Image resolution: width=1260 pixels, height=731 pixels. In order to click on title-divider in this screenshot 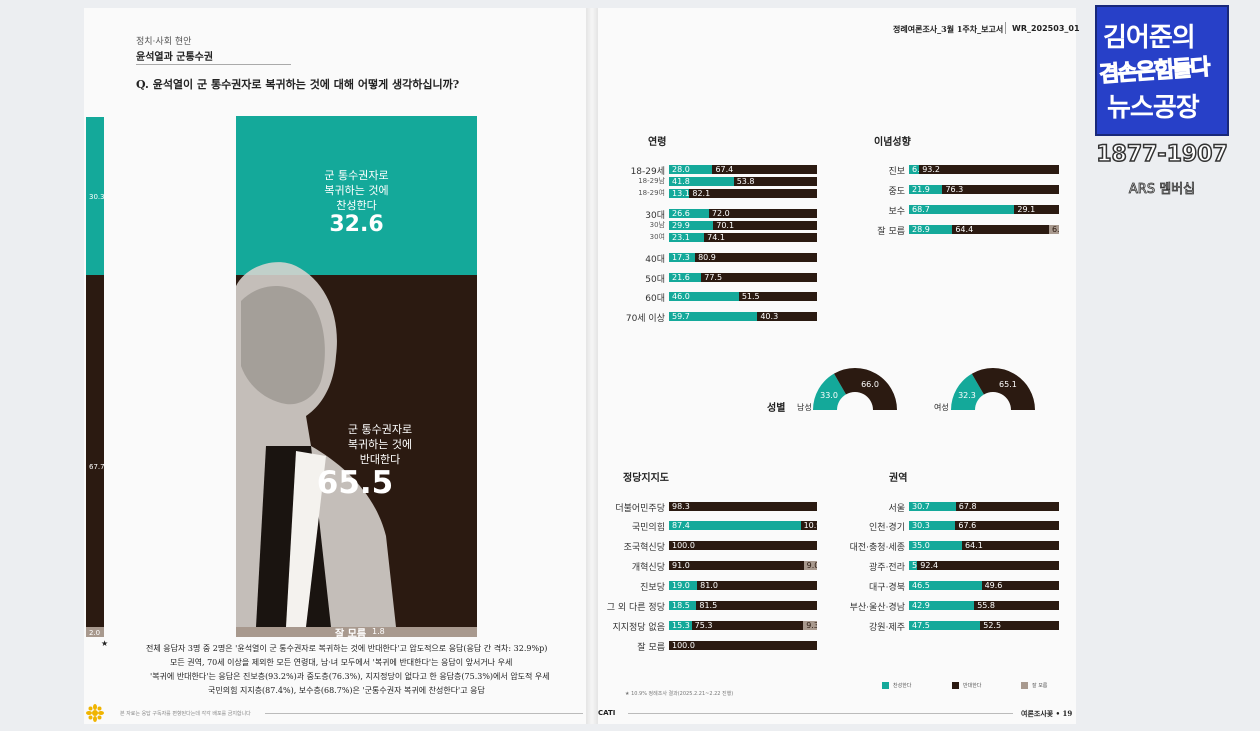, I will do `click(213, 64)`.